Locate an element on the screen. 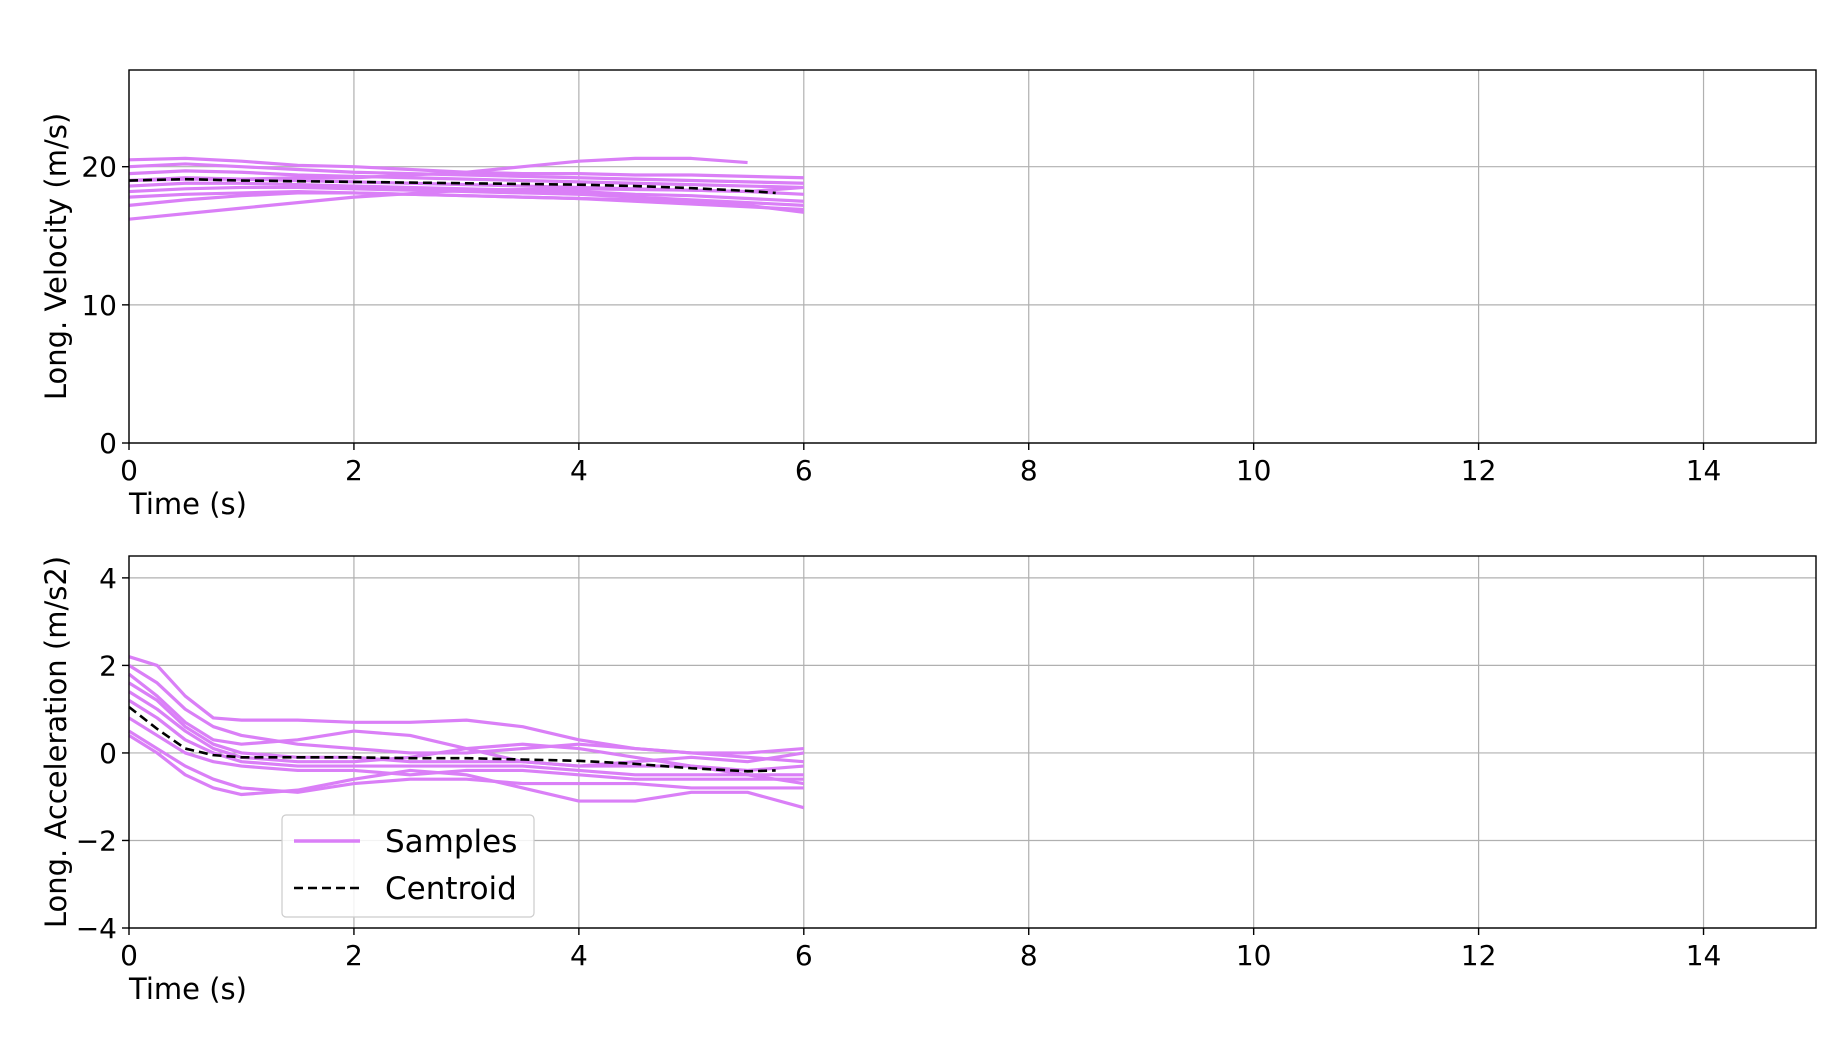  y-tick-label: −4 is located at coordinates (96, 928).